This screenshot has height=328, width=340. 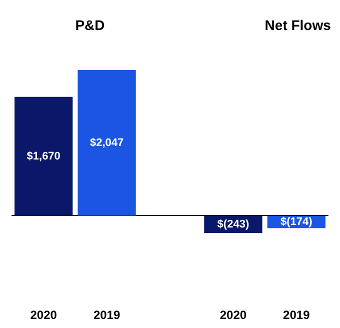 I want to click on text: P&D, so click(x=90, y=25).